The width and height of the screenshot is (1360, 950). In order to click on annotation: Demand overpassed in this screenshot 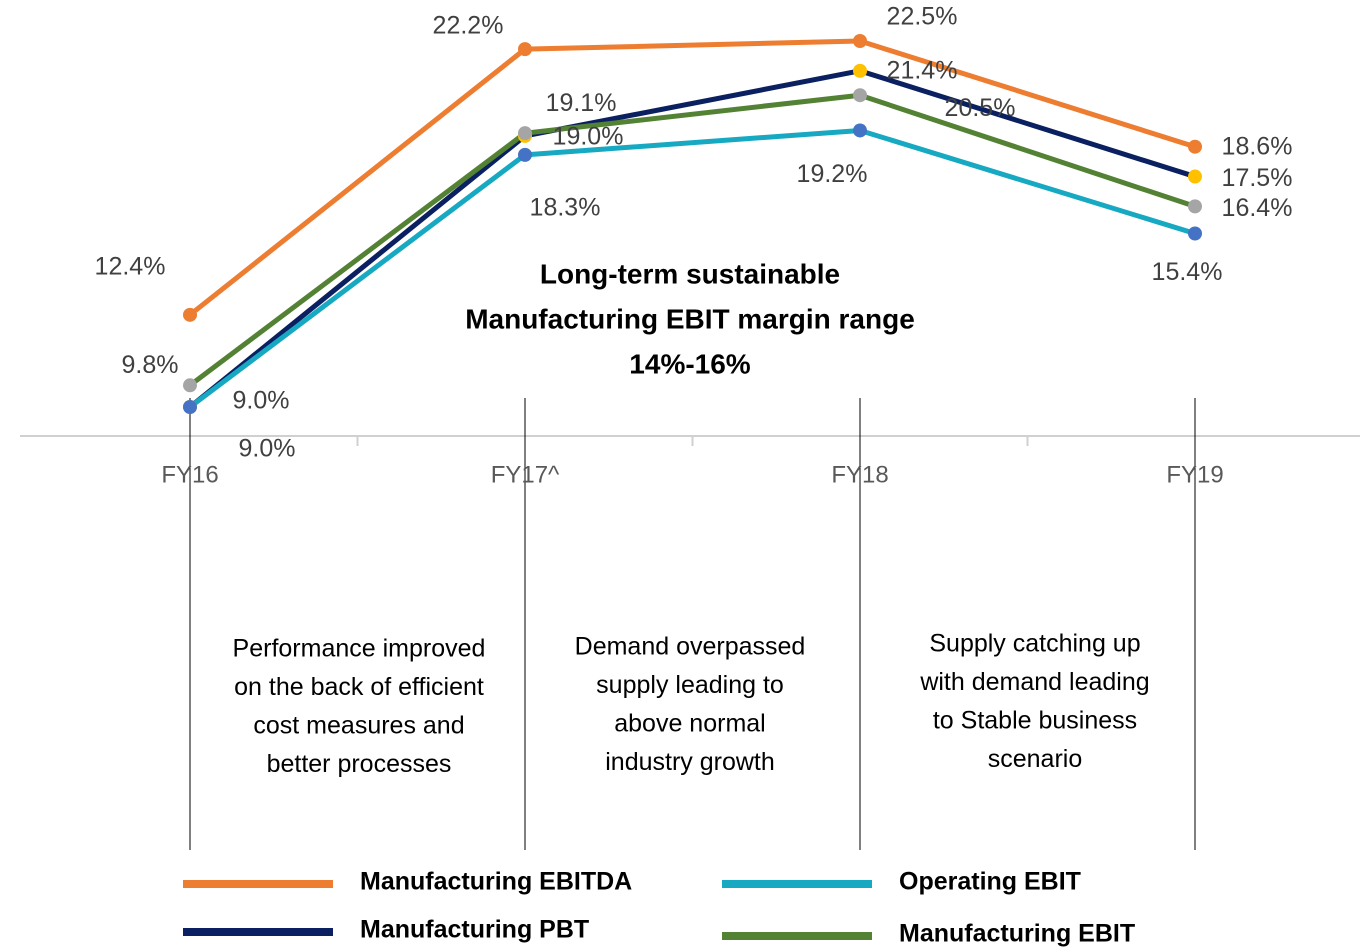, I will do `click(690, 647)`.